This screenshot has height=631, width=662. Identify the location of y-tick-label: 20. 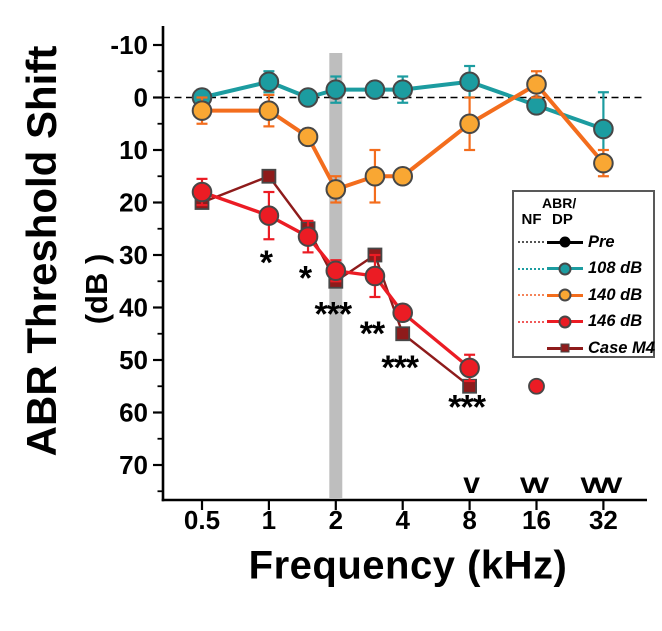
(133, 203).